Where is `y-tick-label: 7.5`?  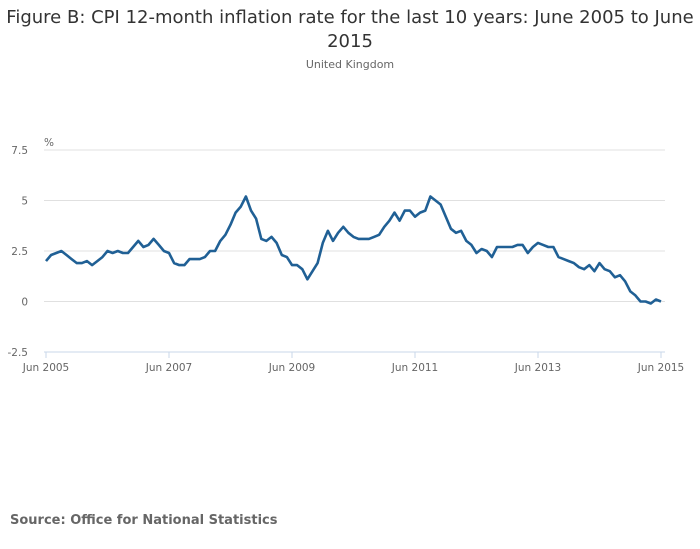 y-tick-label: 7.5 is located at coordinates (19, 151).